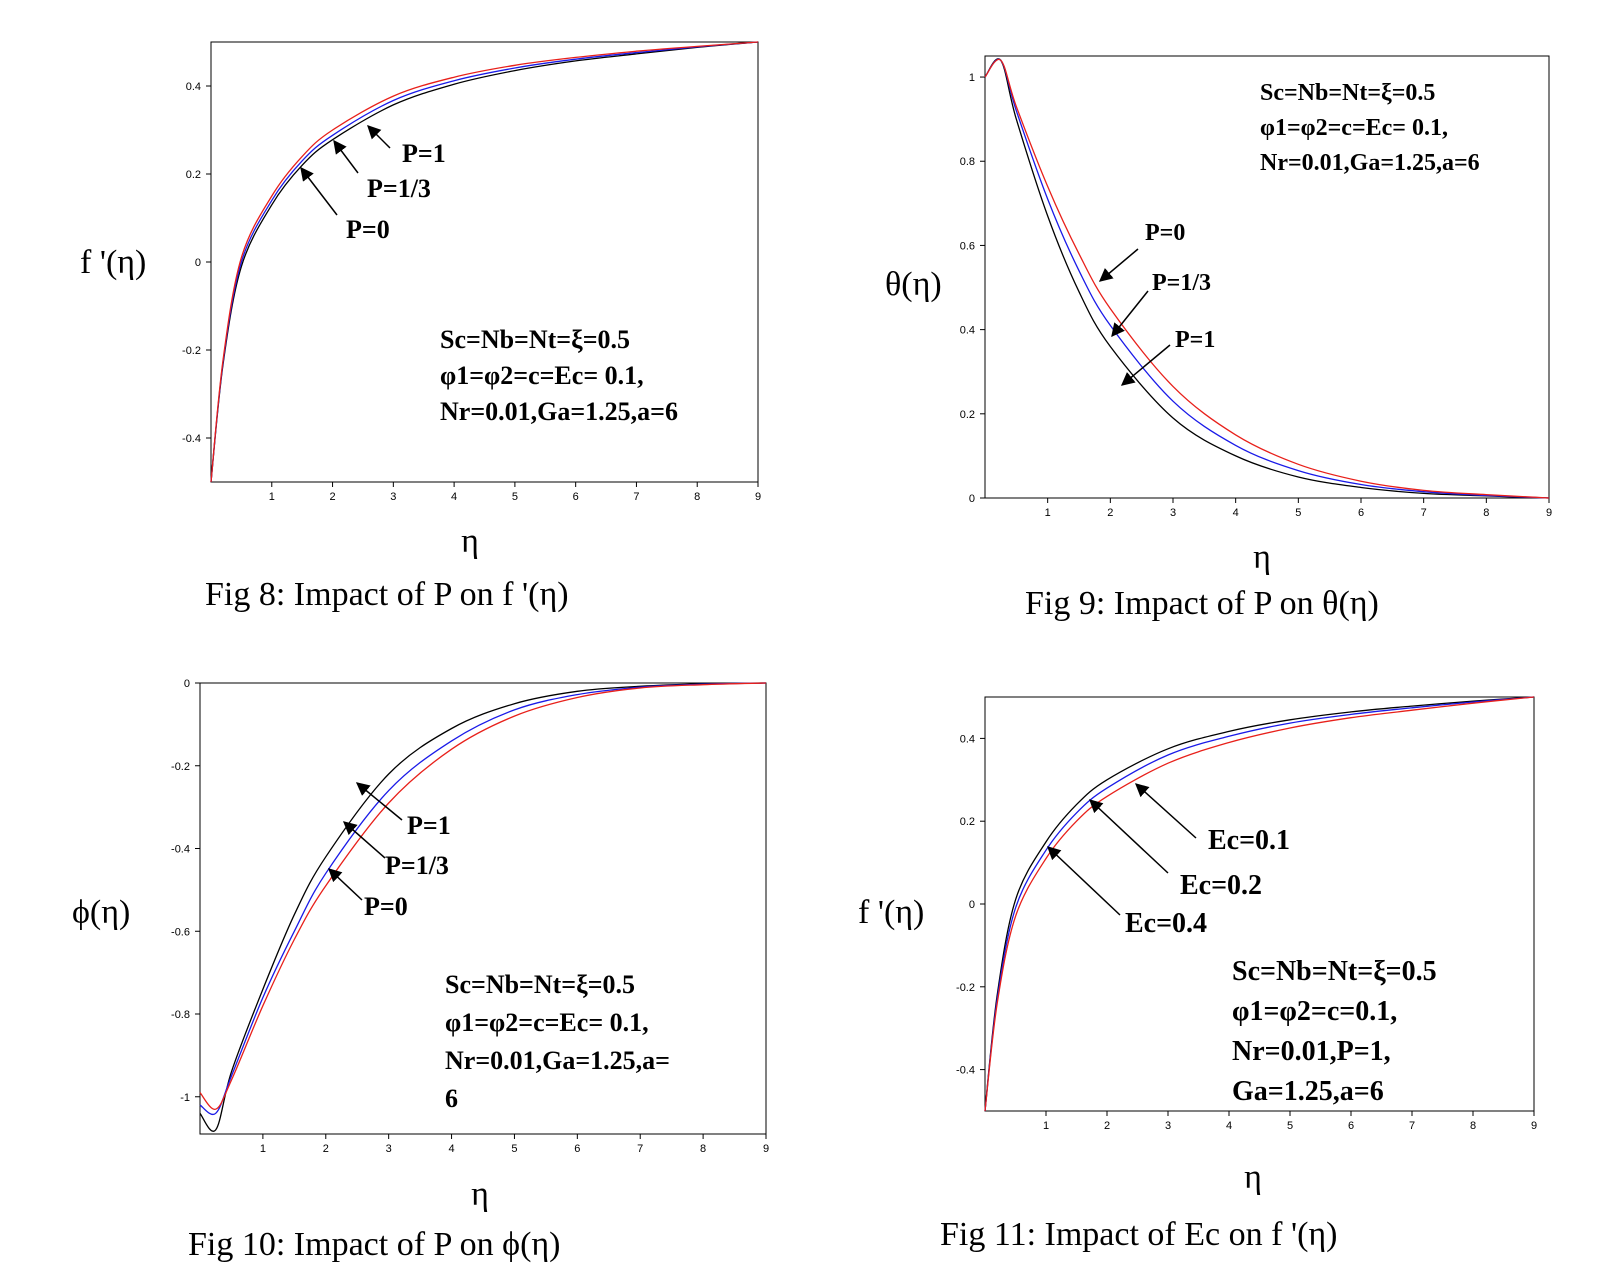 The height and width of the screenshot is (1284, 1610). Describe the element at coordinates (374, 1244) in the screenshot. I see `figure-caption: Fig 10: Impact of P on ϕ(η)` at that location.